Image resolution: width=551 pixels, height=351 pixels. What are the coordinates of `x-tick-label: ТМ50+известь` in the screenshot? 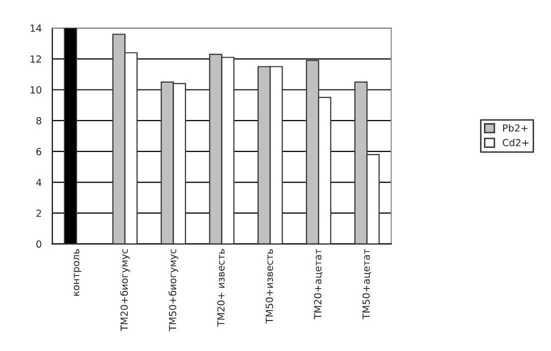 It's located at (270, 286).